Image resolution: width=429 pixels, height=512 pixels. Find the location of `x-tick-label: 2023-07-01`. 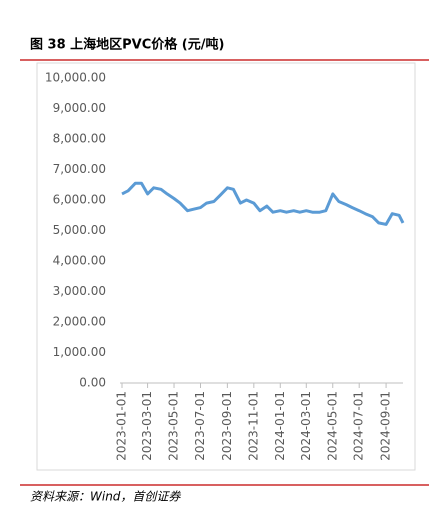

x-tick-label: 2023-07-01 is located at coordinates (200, 426).